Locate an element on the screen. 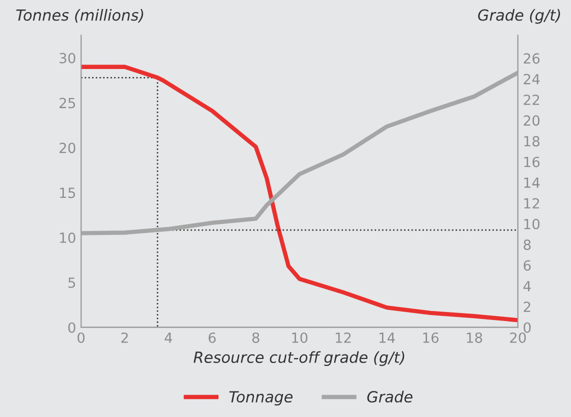  y-tick-label: 25 is located at coordinates (68, 103).